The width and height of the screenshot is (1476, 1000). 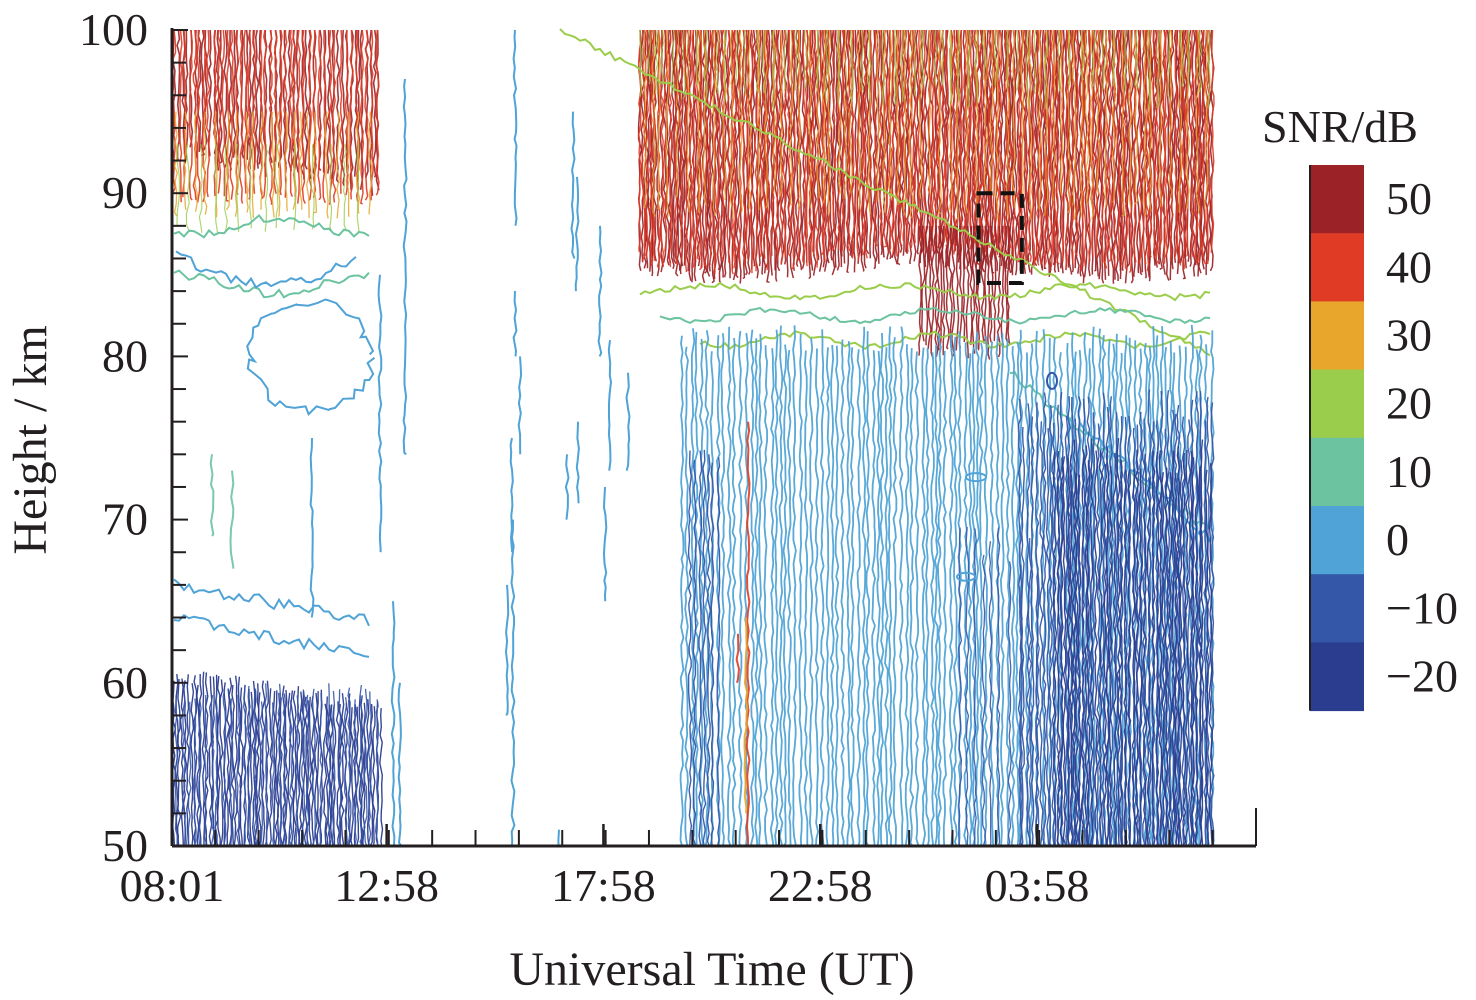 What do you see at coordinates (1409, 335) in the screenshot?
I see `colorbar-label: 30` at bounding box center [1409, 335].